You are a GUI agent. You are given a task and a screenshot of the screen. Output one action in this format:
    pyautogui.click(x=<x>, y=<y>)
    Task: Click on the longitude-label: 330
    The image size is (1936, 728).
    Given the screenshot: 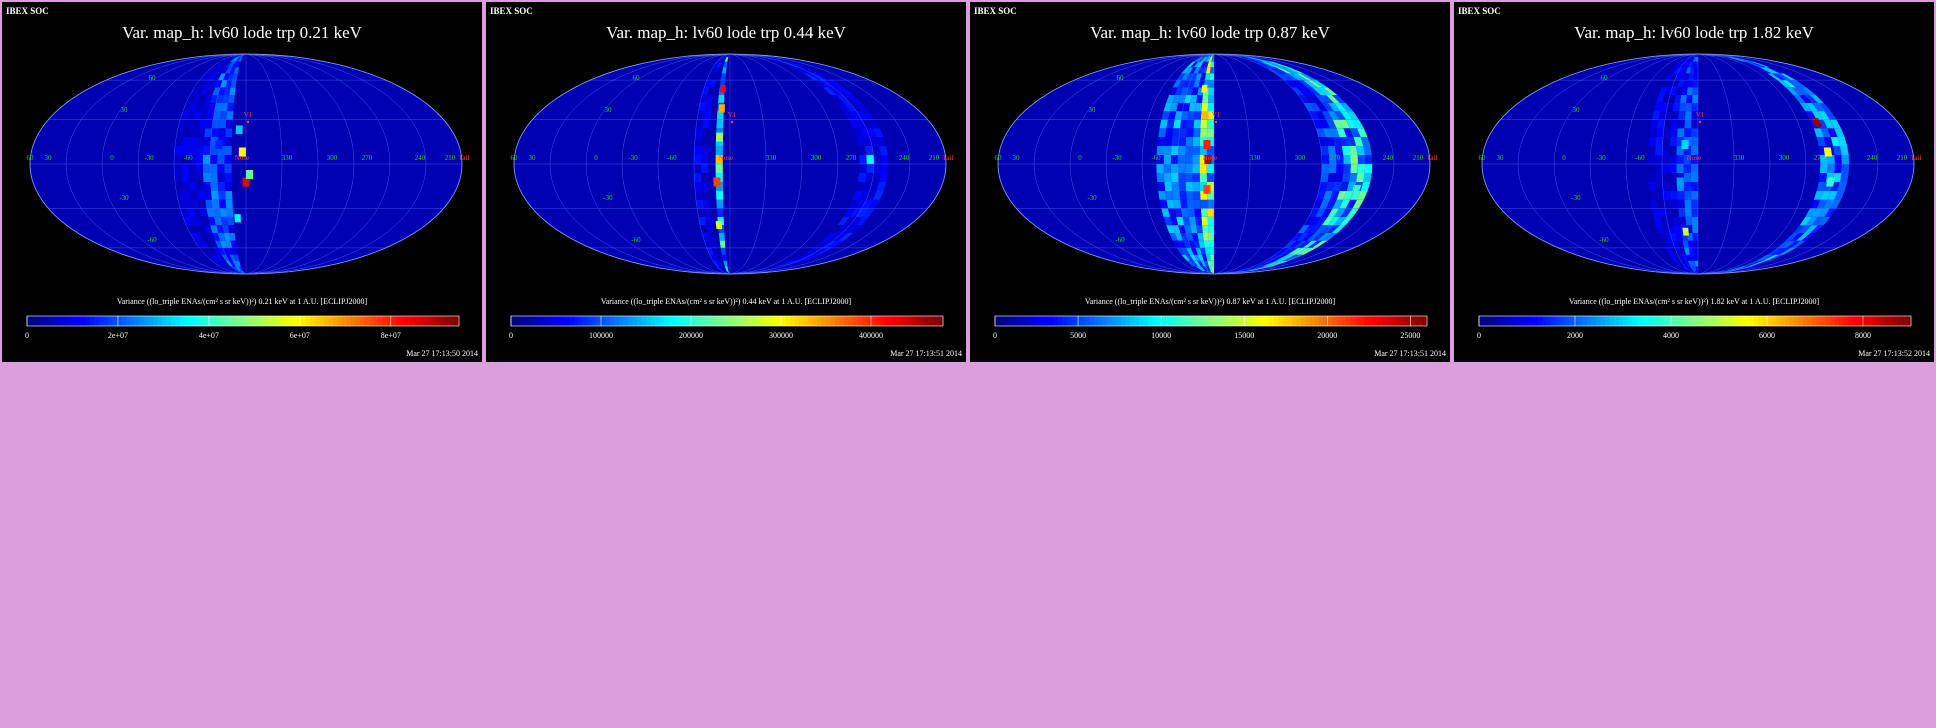 What is the action you would take?
    pyautogui.click(x=1739, y=158)
    